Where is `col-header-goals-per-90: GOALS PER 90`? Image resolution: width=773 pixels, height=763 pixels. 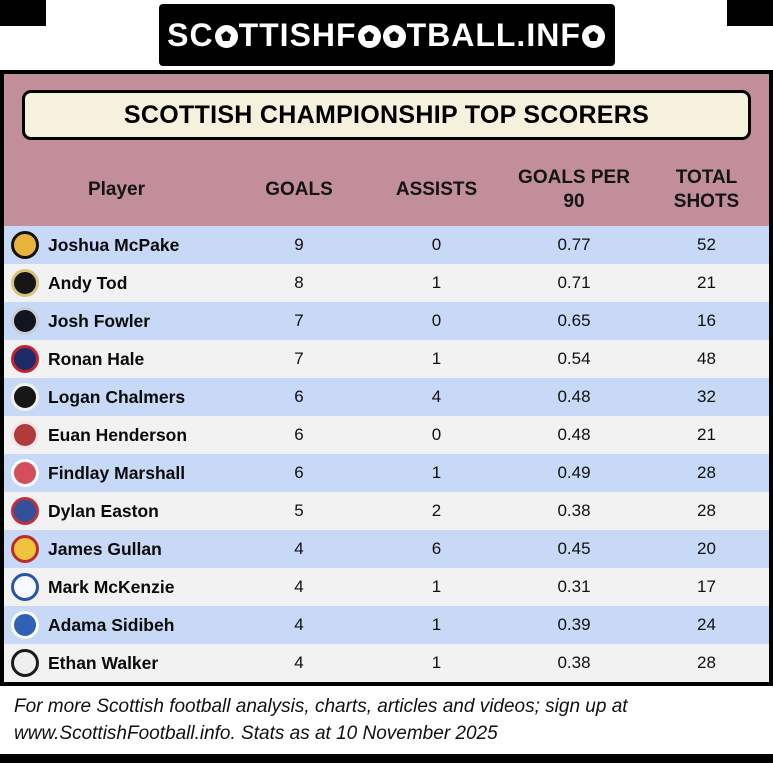
col-header-goals-per-90: GOALS PER 90 is located at coordinates (574, 189).